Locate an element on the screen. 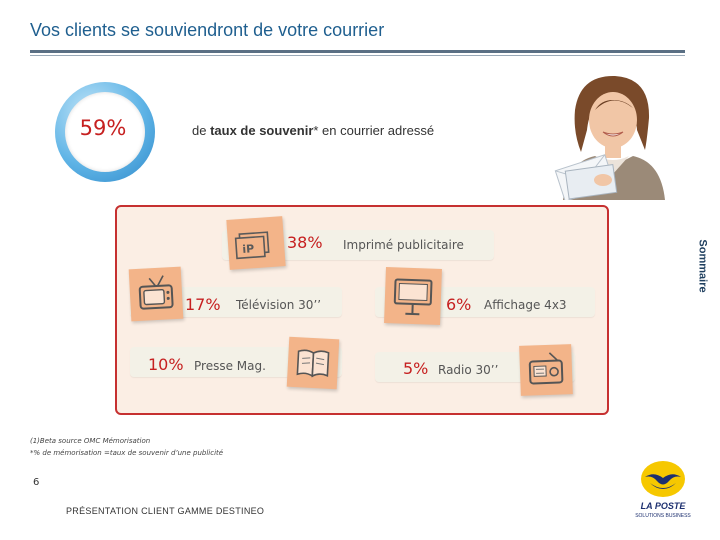  stat-text-post: * en courrier adressé is located at coordinates (374, 130).